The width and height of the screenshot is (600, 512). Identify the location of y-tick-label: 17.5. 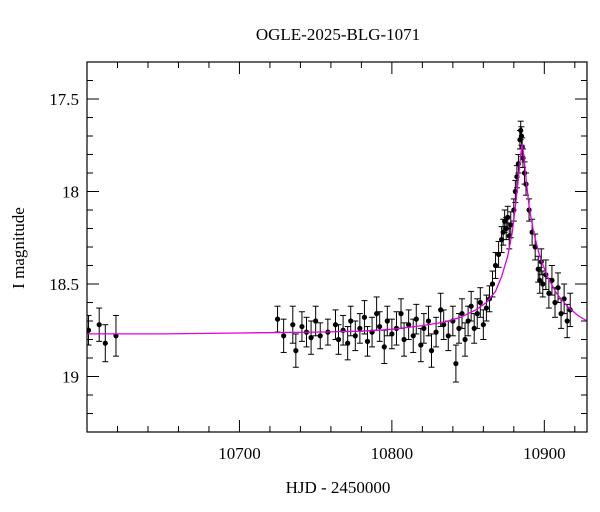
(64, 99).